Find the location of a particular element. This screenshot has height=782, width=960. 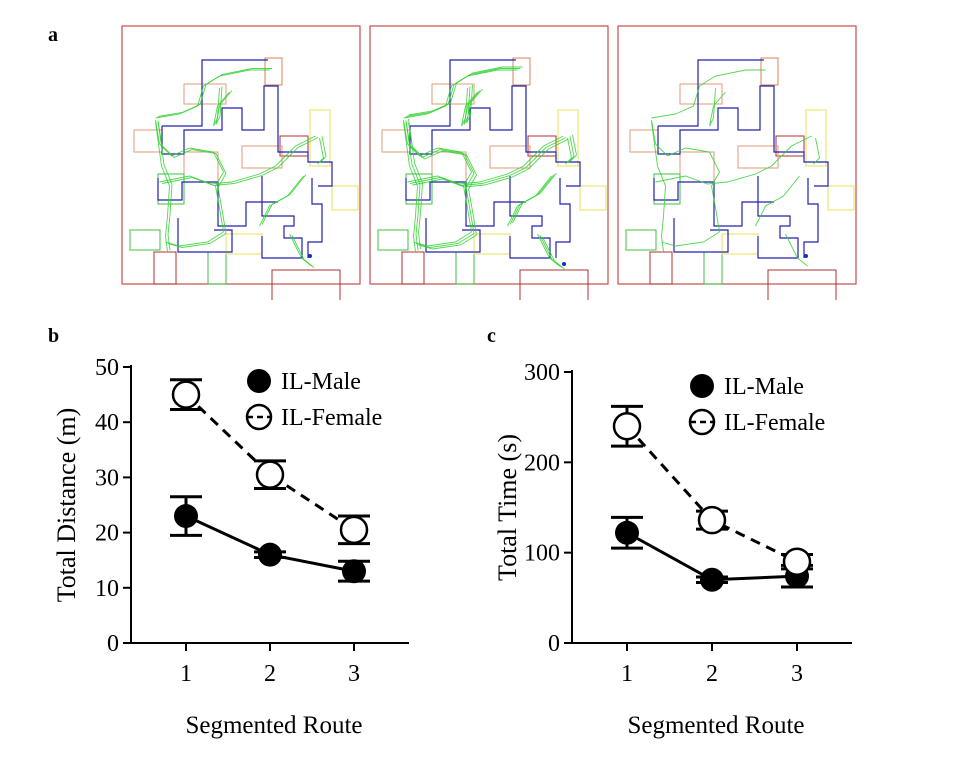

legend-label: IL-Male is located at coordinates (764, 387).